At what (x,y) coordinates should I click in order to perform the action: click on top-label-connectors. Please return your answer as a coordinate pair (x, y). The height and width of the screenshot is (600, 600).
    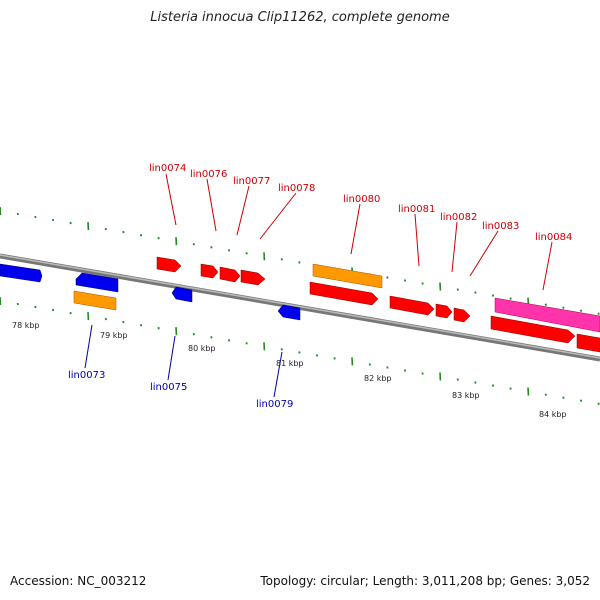
    Looking at the image, I should click on (359, 232).